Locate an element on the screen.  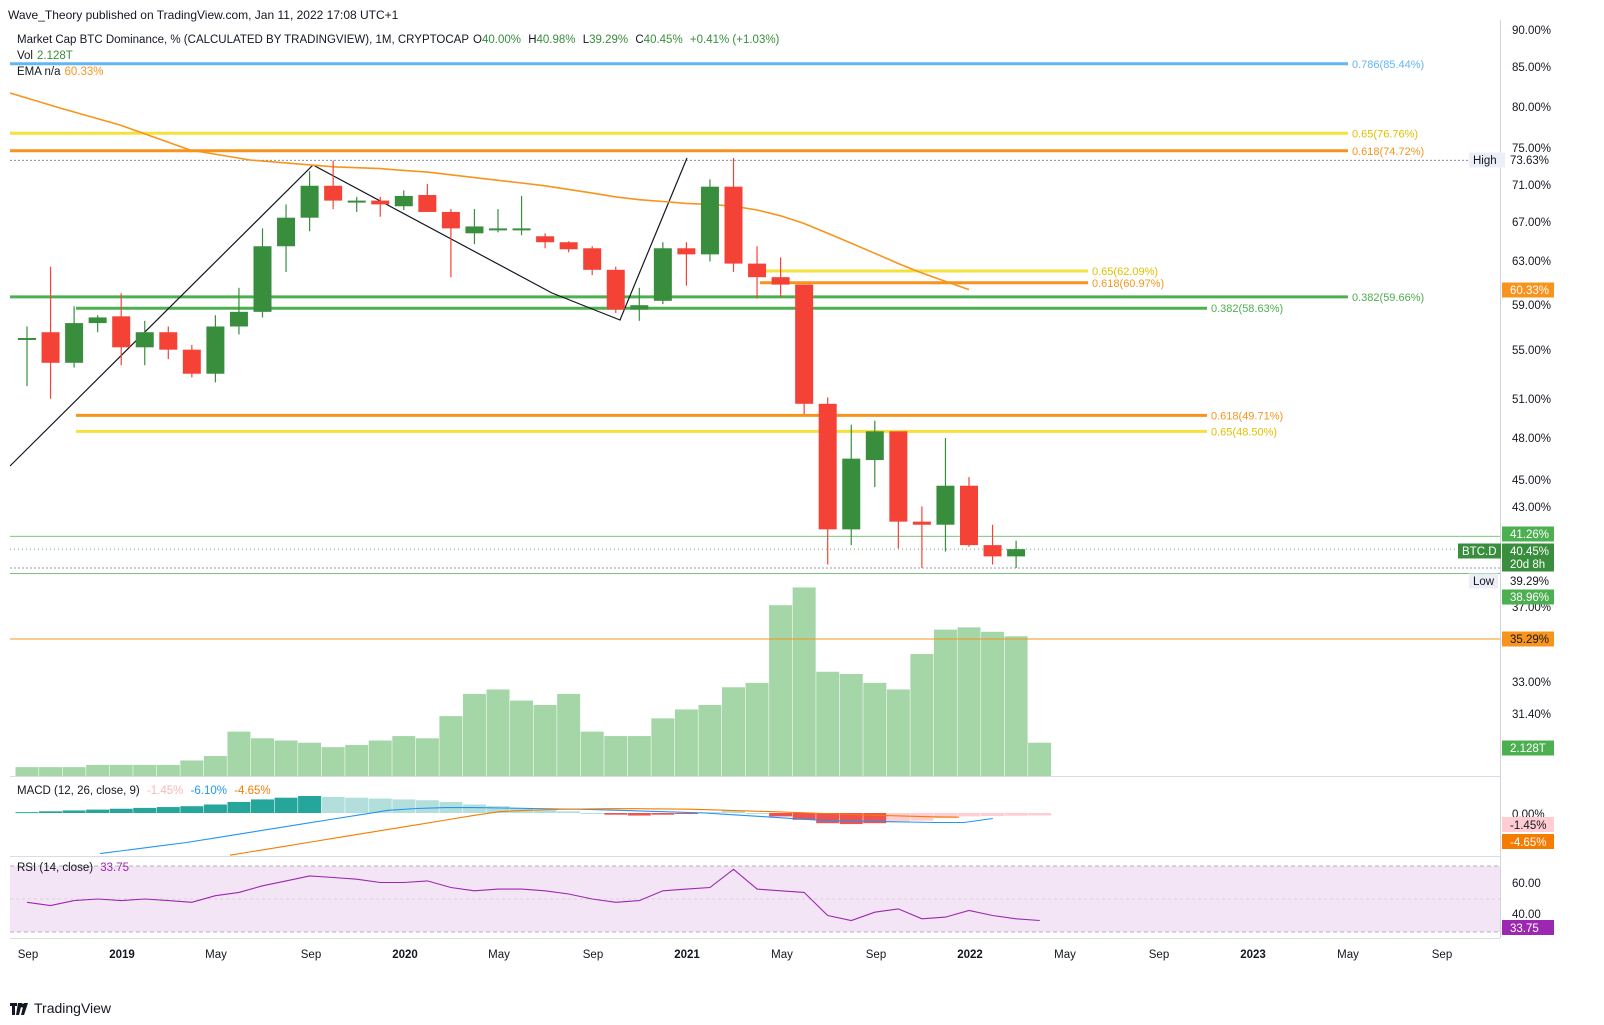
price-tag-value: 35.29% is located at coordinates (1529, 640).